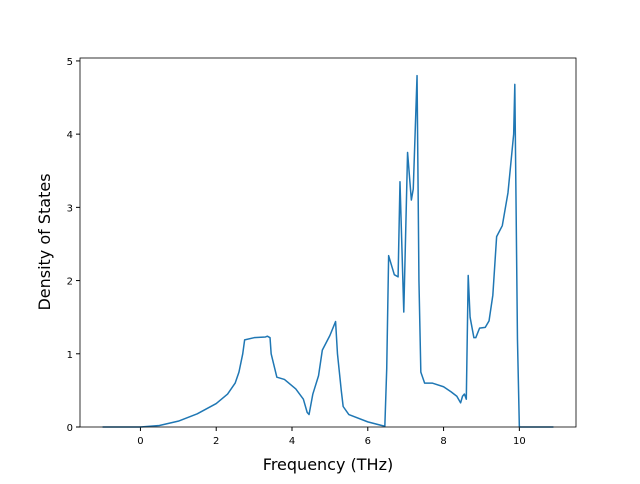 Image resolution: width=640 pixels, height=484 pixels. I want to click on x-tick-label: 10, so click(519, 441).